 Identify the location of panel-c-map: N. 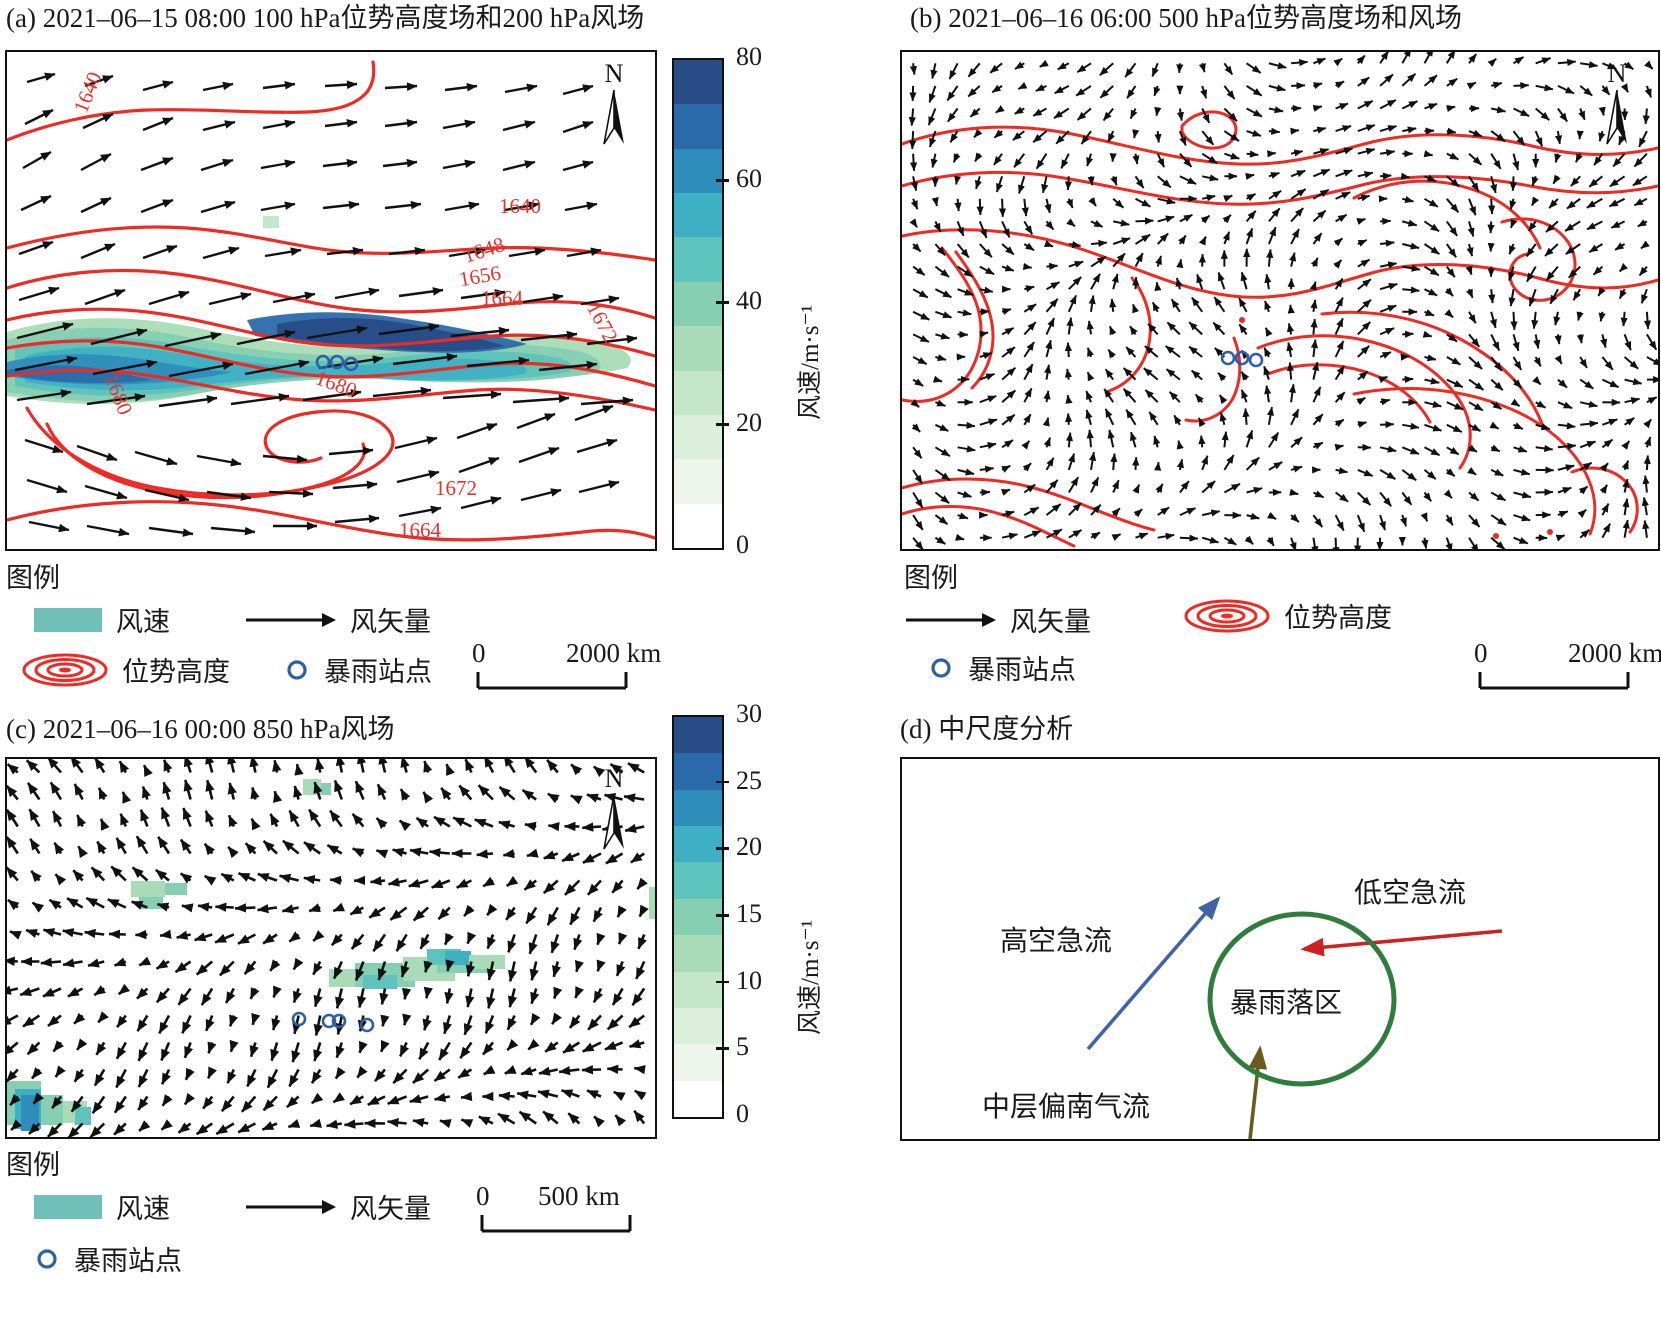
(331, 948).